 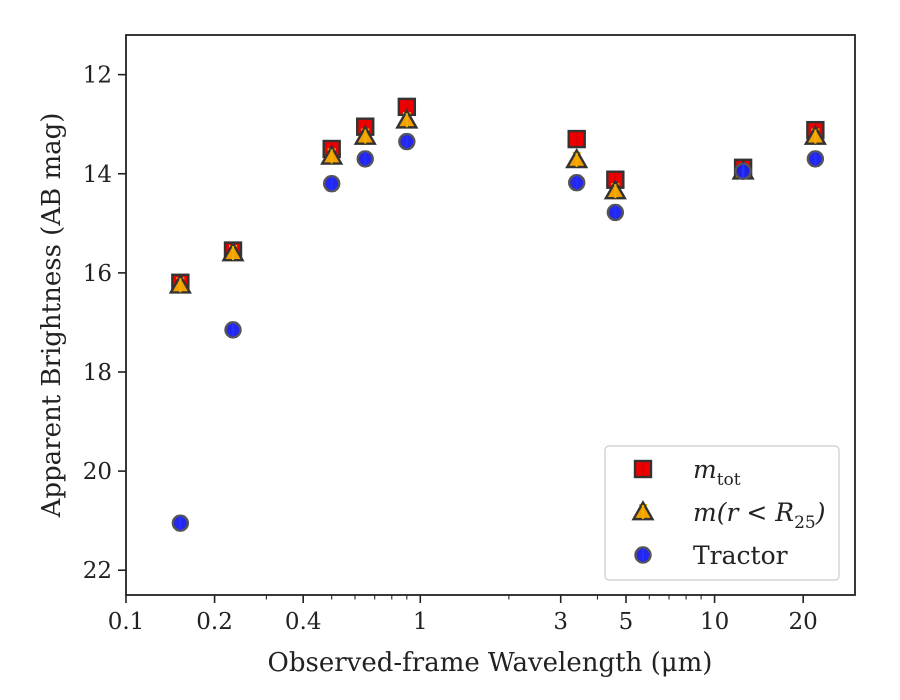 I want to click on x-tick-label: 1, so click(x=420, y=622).